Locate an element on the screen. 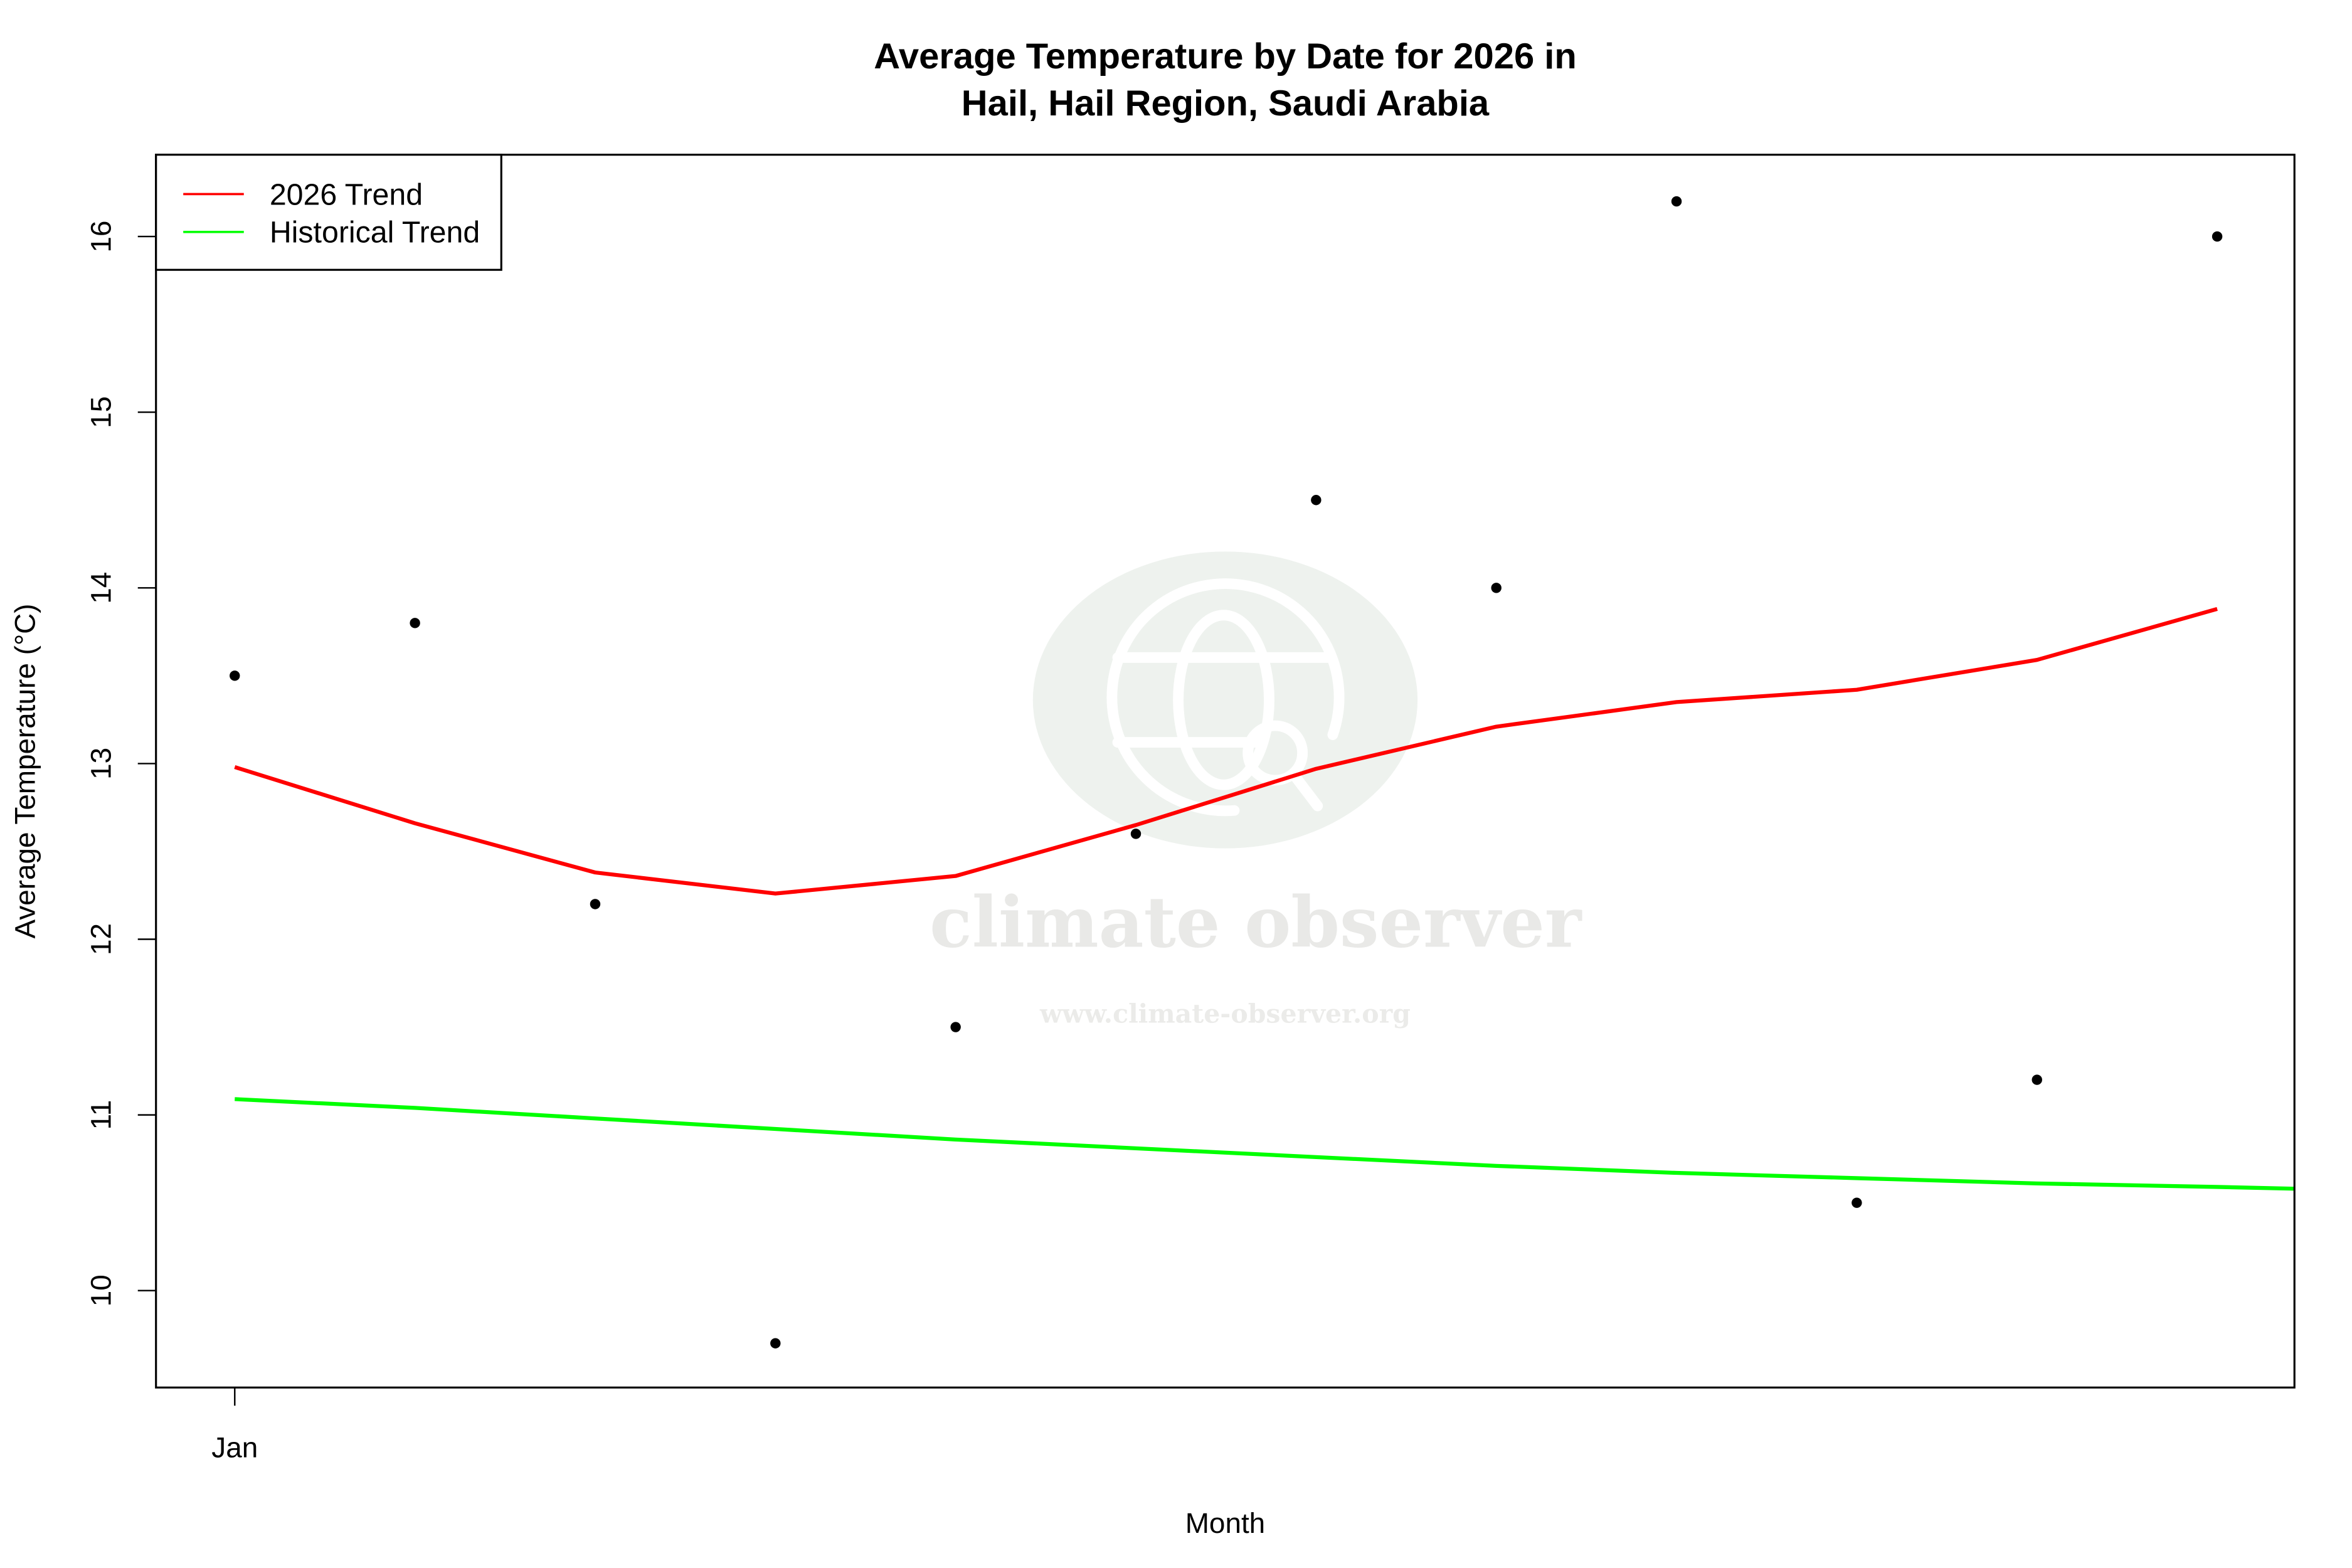 Image resolution: width=2352 pixels, height=1568 pixels. watermark-url: www.climate-observer.org is located at coordinates (1225, 1014).